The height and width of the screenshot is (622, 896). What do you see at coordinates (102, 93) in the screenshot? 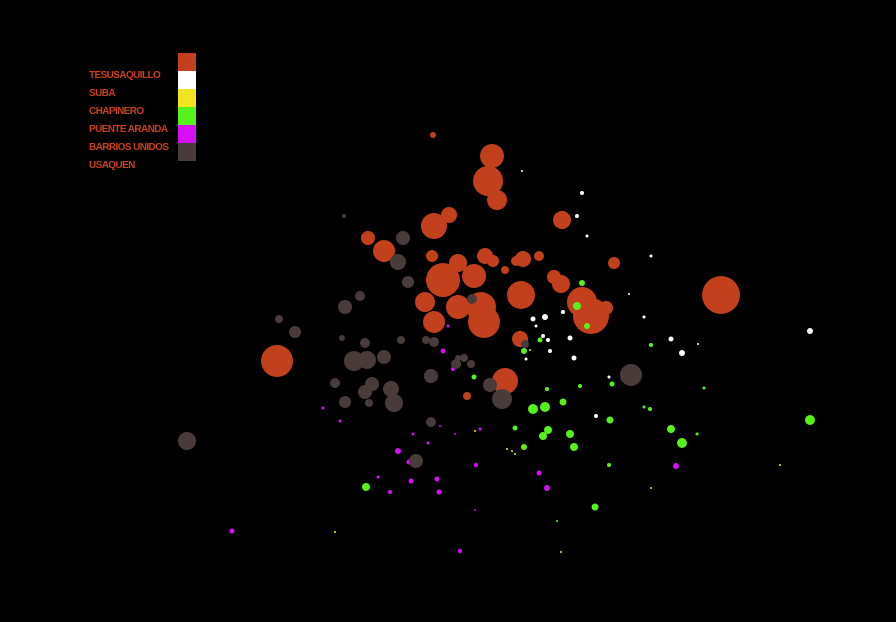
I see `legend-label: SUBA` at bounding box center [102, 93].